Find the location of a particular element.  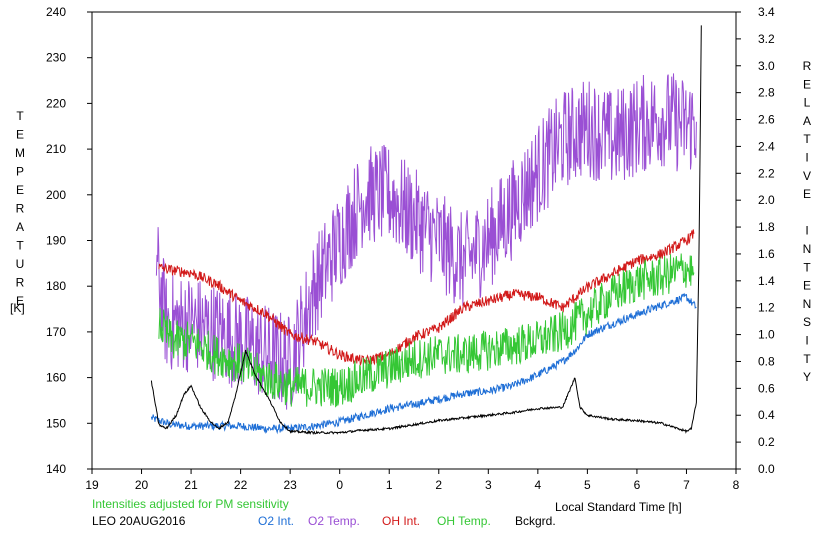

left-y-tick-label: 210 is located at coordinates (56, 149).